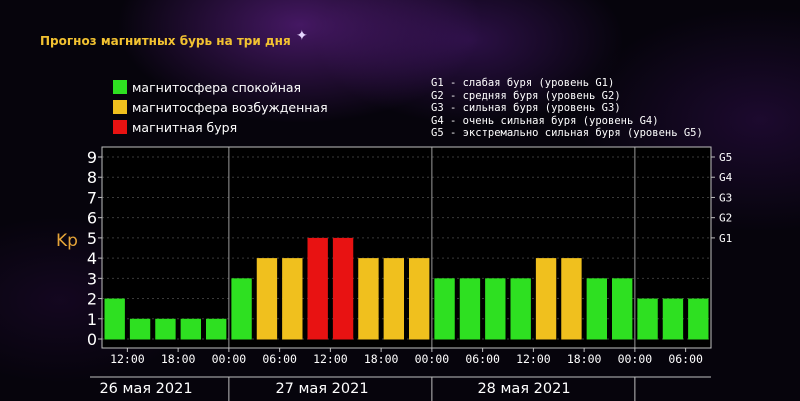  Describe the element at coordinates (523, 83) in the screenshot. I see `g1-description: G1 - слабая буря (уровень G1)` at that location.